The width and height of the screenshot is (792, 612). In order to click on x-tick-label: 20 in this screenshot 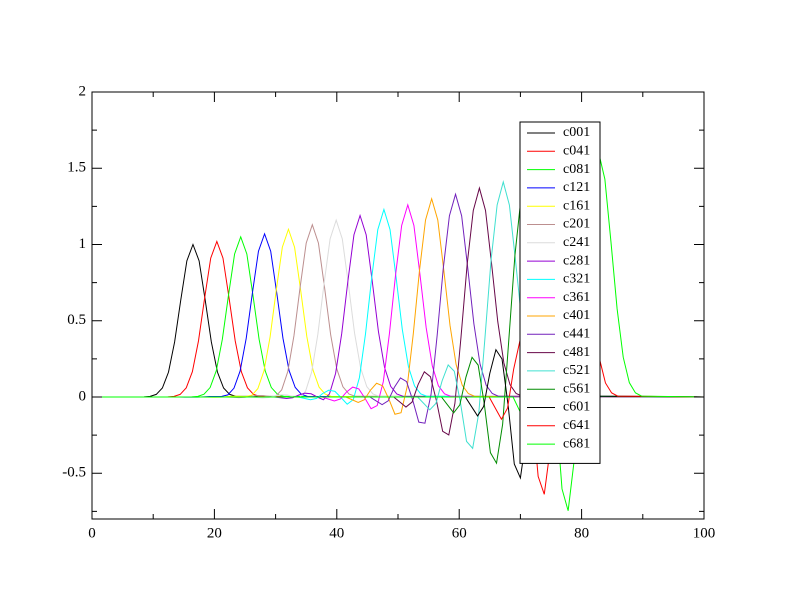, I will do `click(214, 533)`.